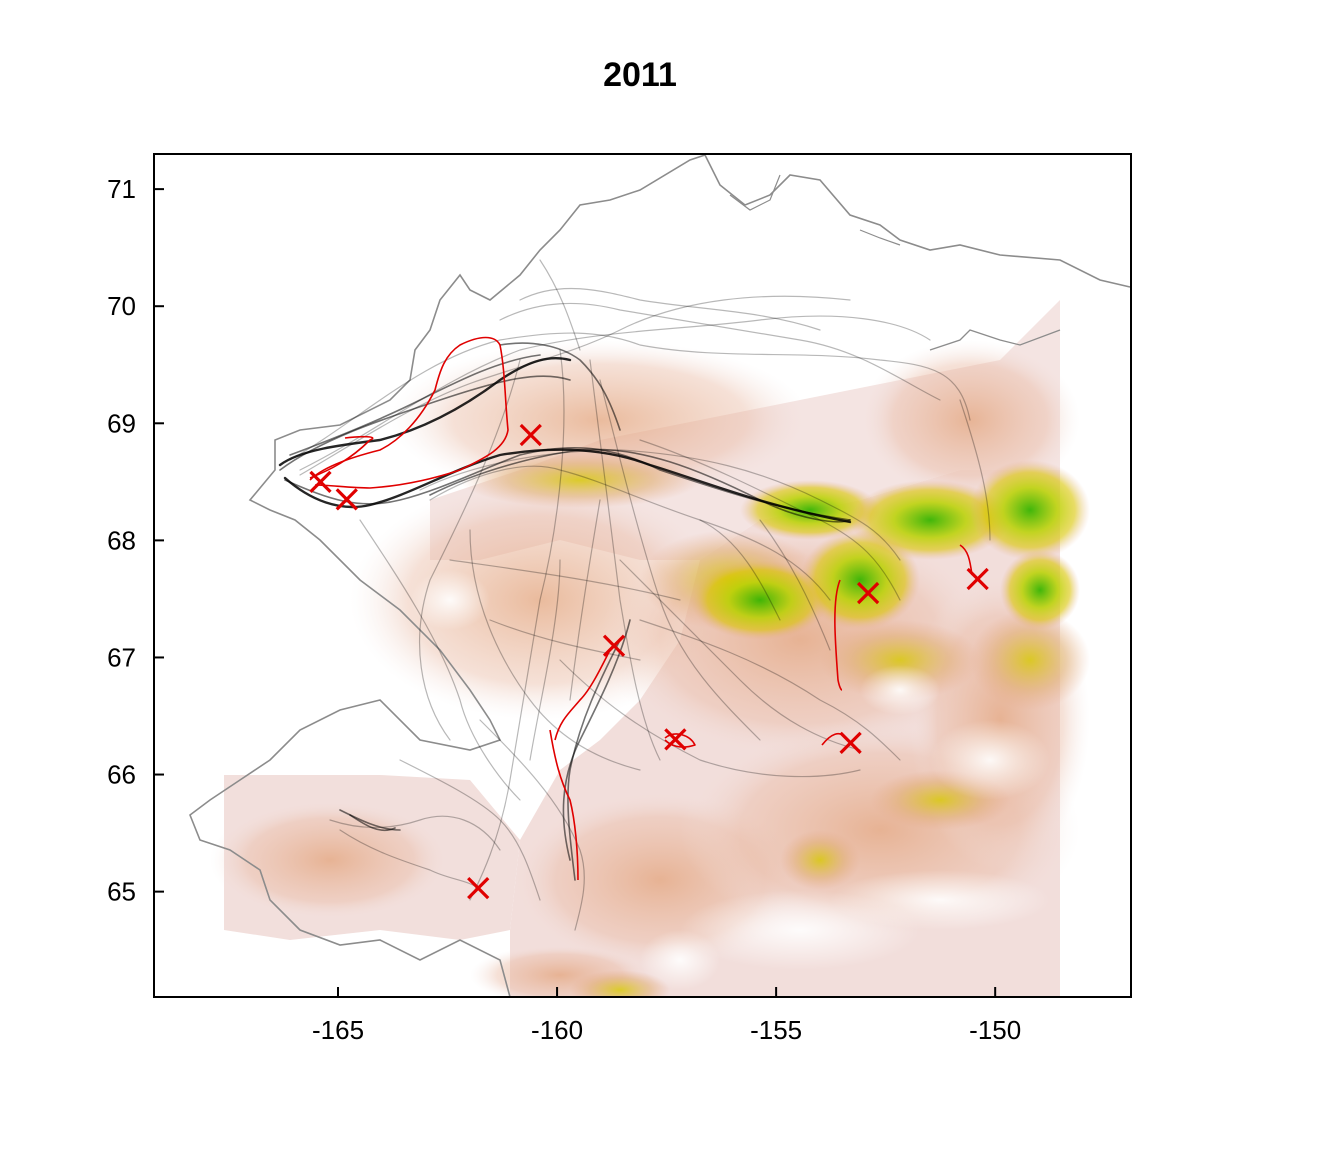 The width and height of the screenshot is (1344, 1152). What do you see at coordinates (121, 189) in the screenshot?
I see `y-tick-label: 71` at bounding box center [121, 189].